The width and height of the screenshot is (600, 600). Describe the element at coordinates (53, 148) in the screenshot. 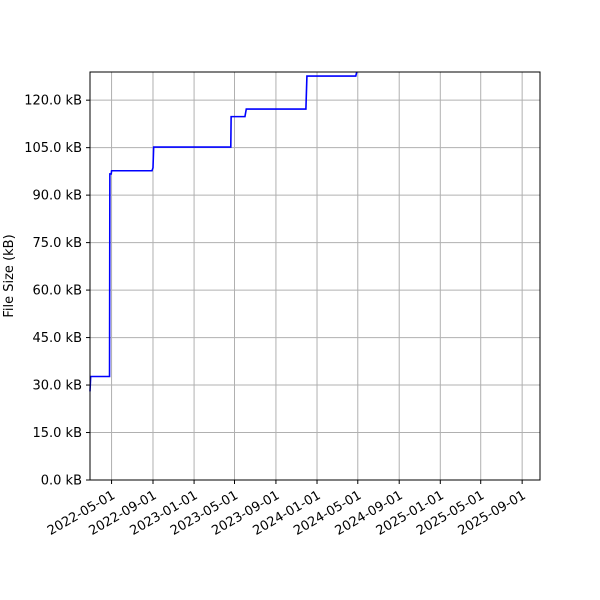

I see `y-tick-label: 105.0 kB` at that location.